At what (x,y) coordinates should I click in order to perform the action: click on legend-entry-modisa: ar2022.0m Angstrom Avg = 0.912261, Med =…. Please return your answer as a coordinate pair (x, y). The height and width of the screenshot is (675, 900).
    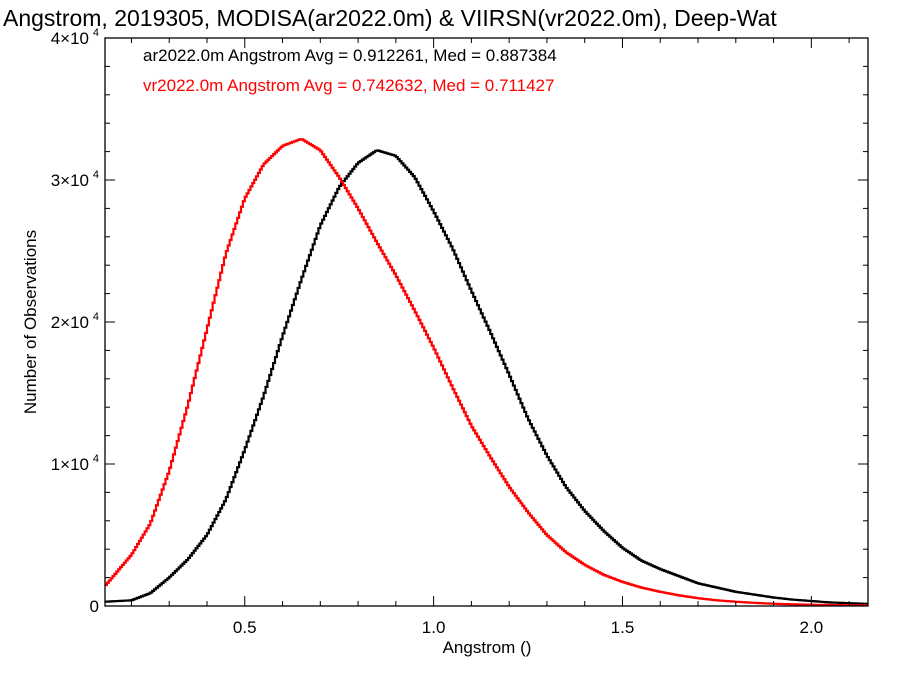
    Looking at the image, I should click on (350, 55).